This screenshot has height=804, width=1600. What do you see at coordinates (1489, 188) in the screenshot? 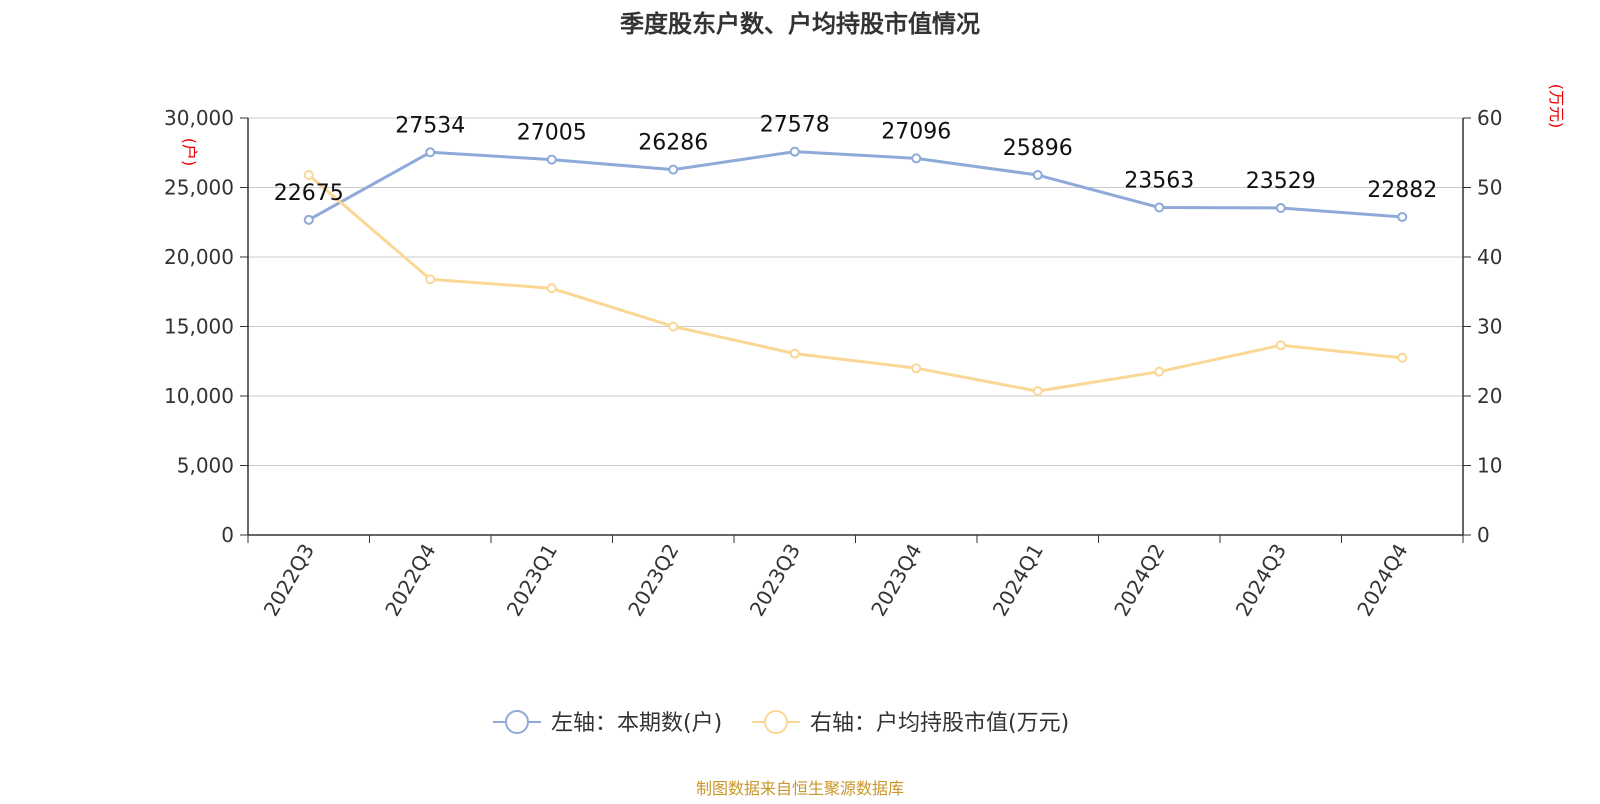
I see `right-tick-label: 50` at bounding box center [1489, 188].